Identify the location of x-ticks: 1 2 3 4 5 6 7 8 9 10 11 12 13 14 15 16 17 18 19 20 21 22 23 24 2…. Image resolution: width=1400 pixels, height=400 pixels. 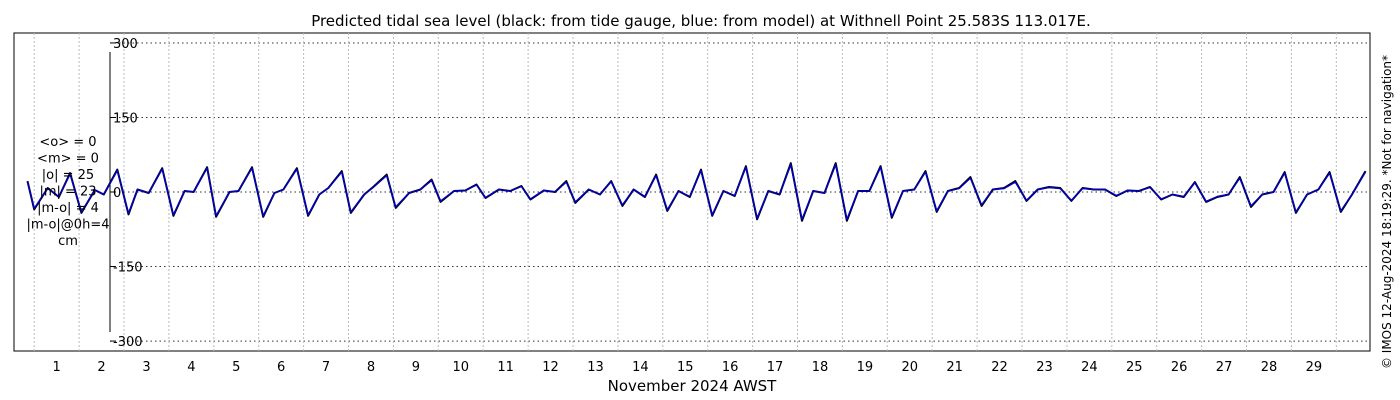
(688, 367).